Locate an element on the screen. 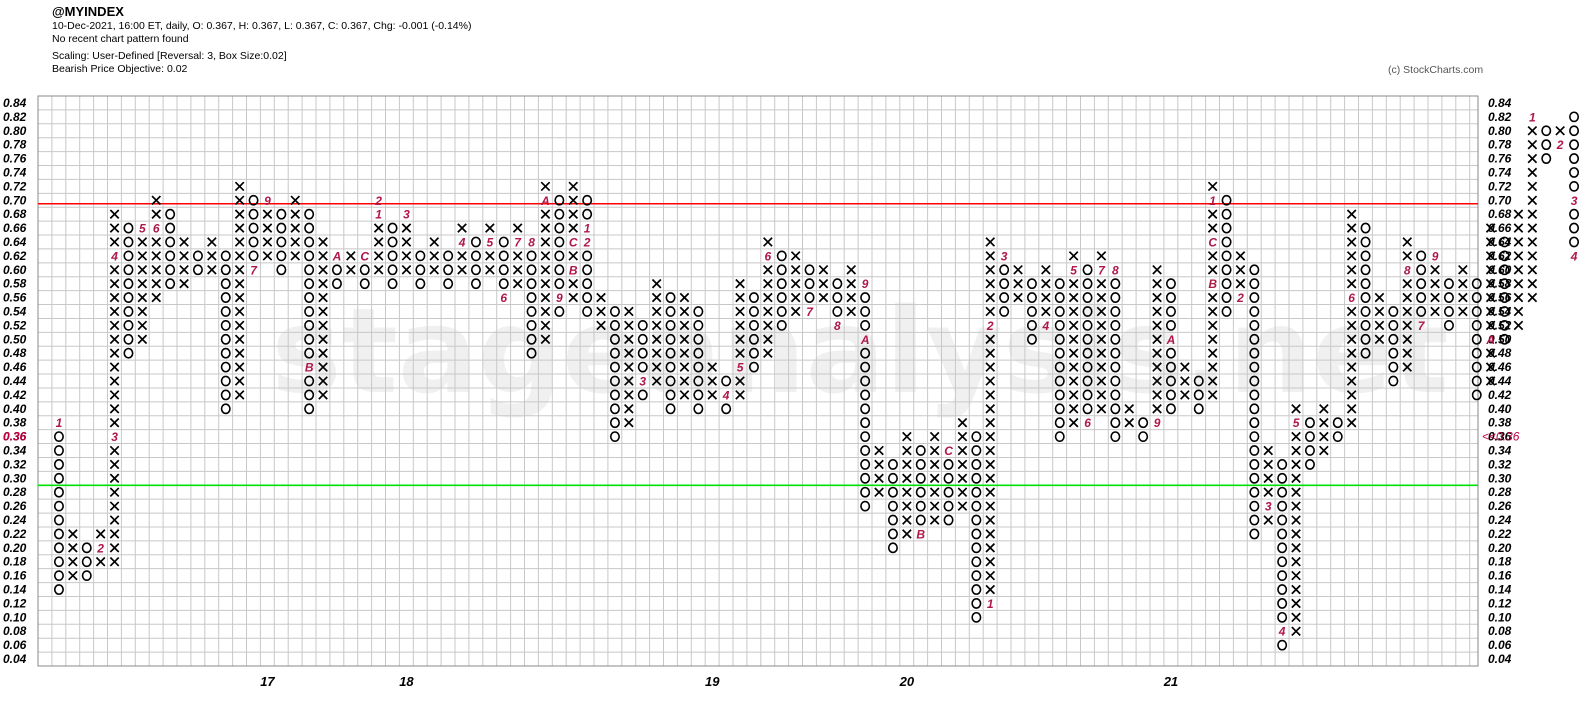 Image resolution: width=1580 pixels, height=712 pixels. y-tick-label-left: 0.52 is located at coordinates (15, 325).